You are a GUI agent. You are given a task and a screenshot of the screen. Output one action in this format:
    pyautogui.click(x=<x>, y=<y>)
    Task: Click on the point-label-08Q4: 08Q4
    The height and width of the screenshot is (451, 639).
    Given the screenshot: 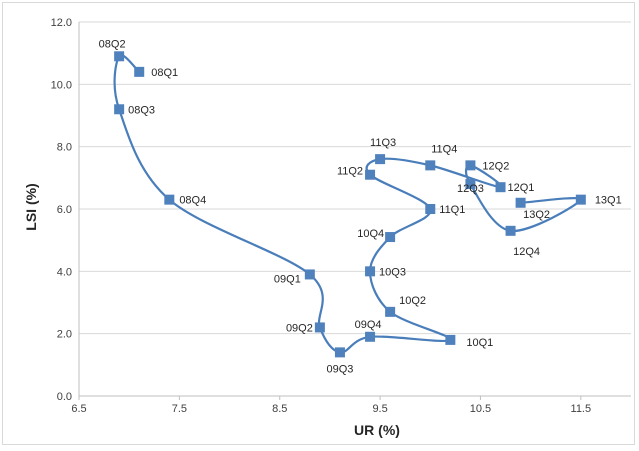 What is the action you would take?
    pyautogui.click(x=192, y=201)
    